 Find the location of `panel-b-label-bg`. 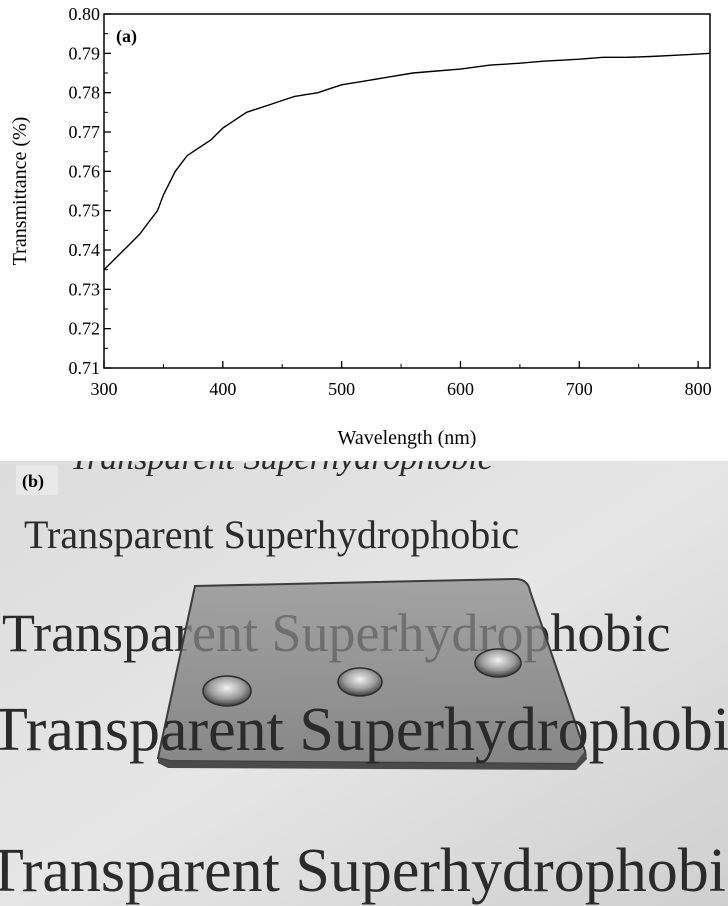

panel-b-label-bg is located at coordinates (37, 480).